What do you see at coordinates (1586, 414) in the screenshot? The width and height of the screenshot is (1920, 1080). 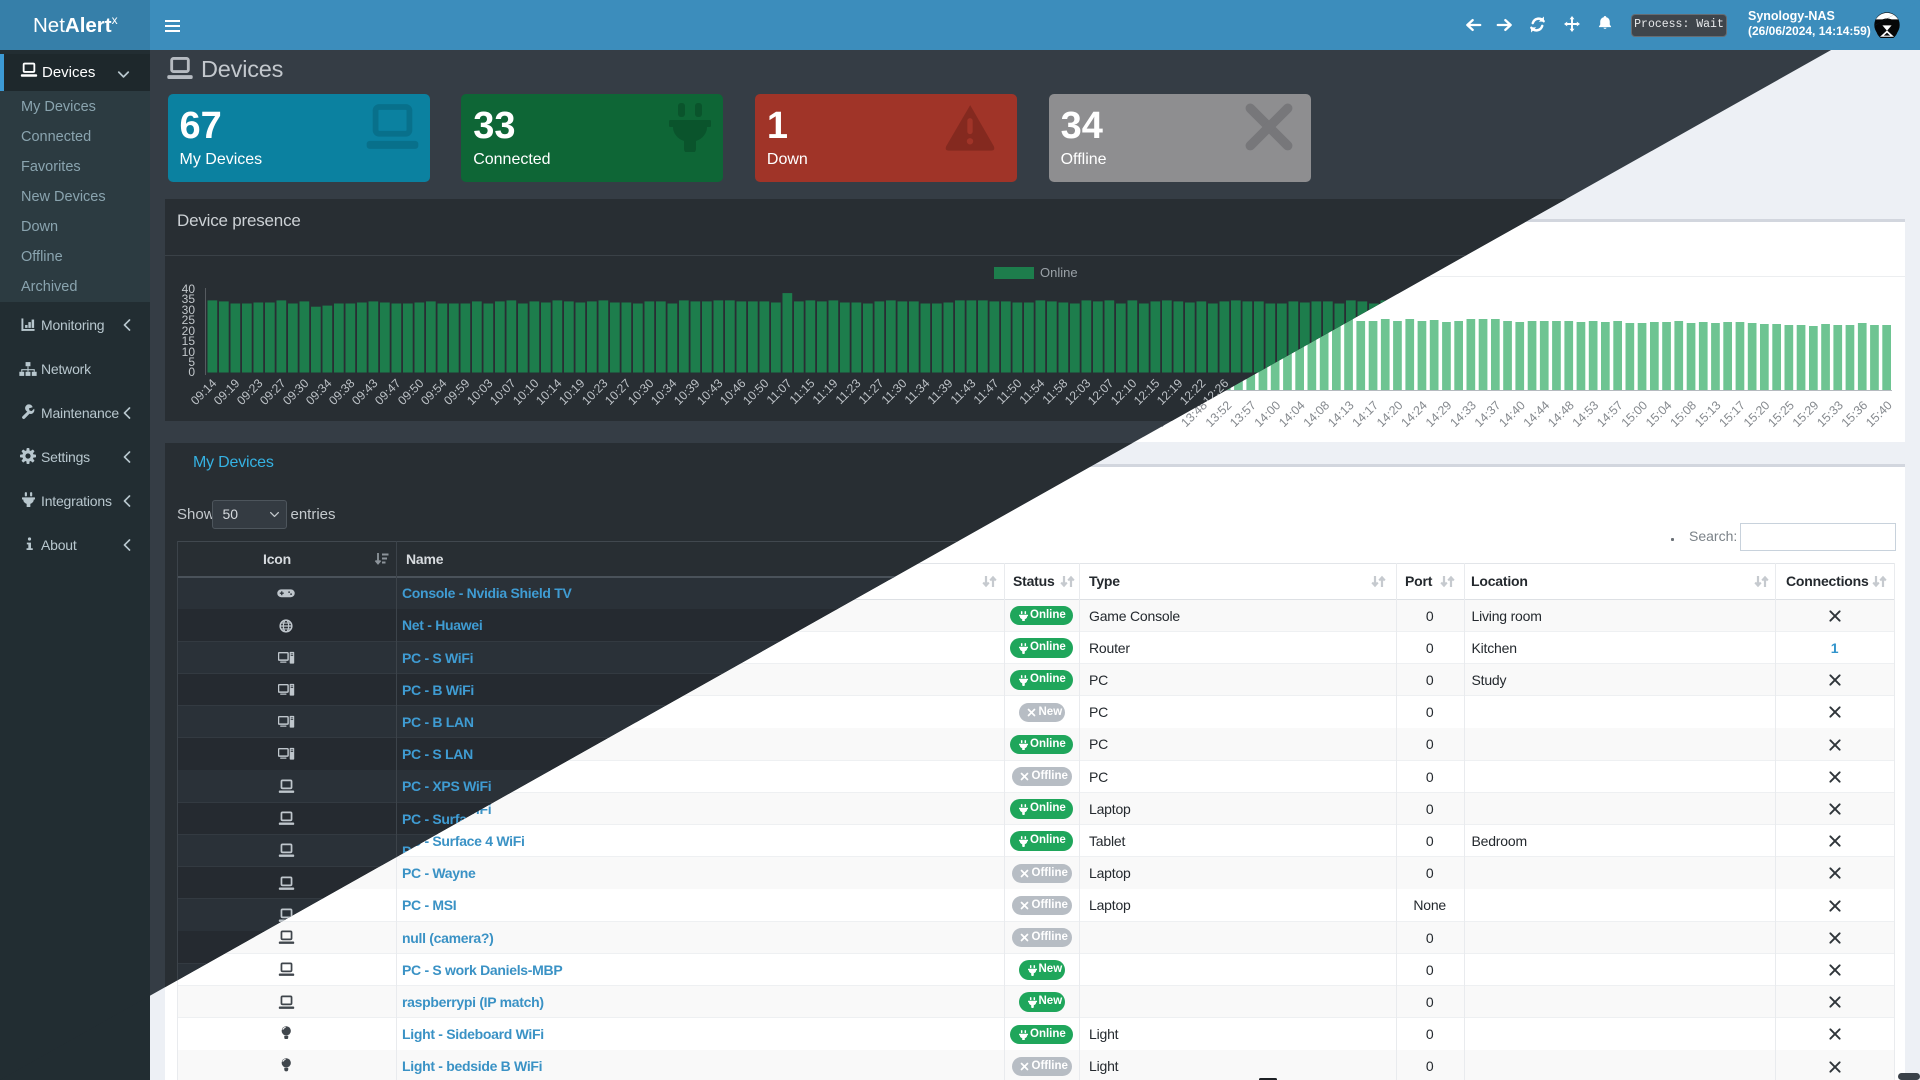 I see `svg-text: 14:53` at bounding box center [1586, 414].